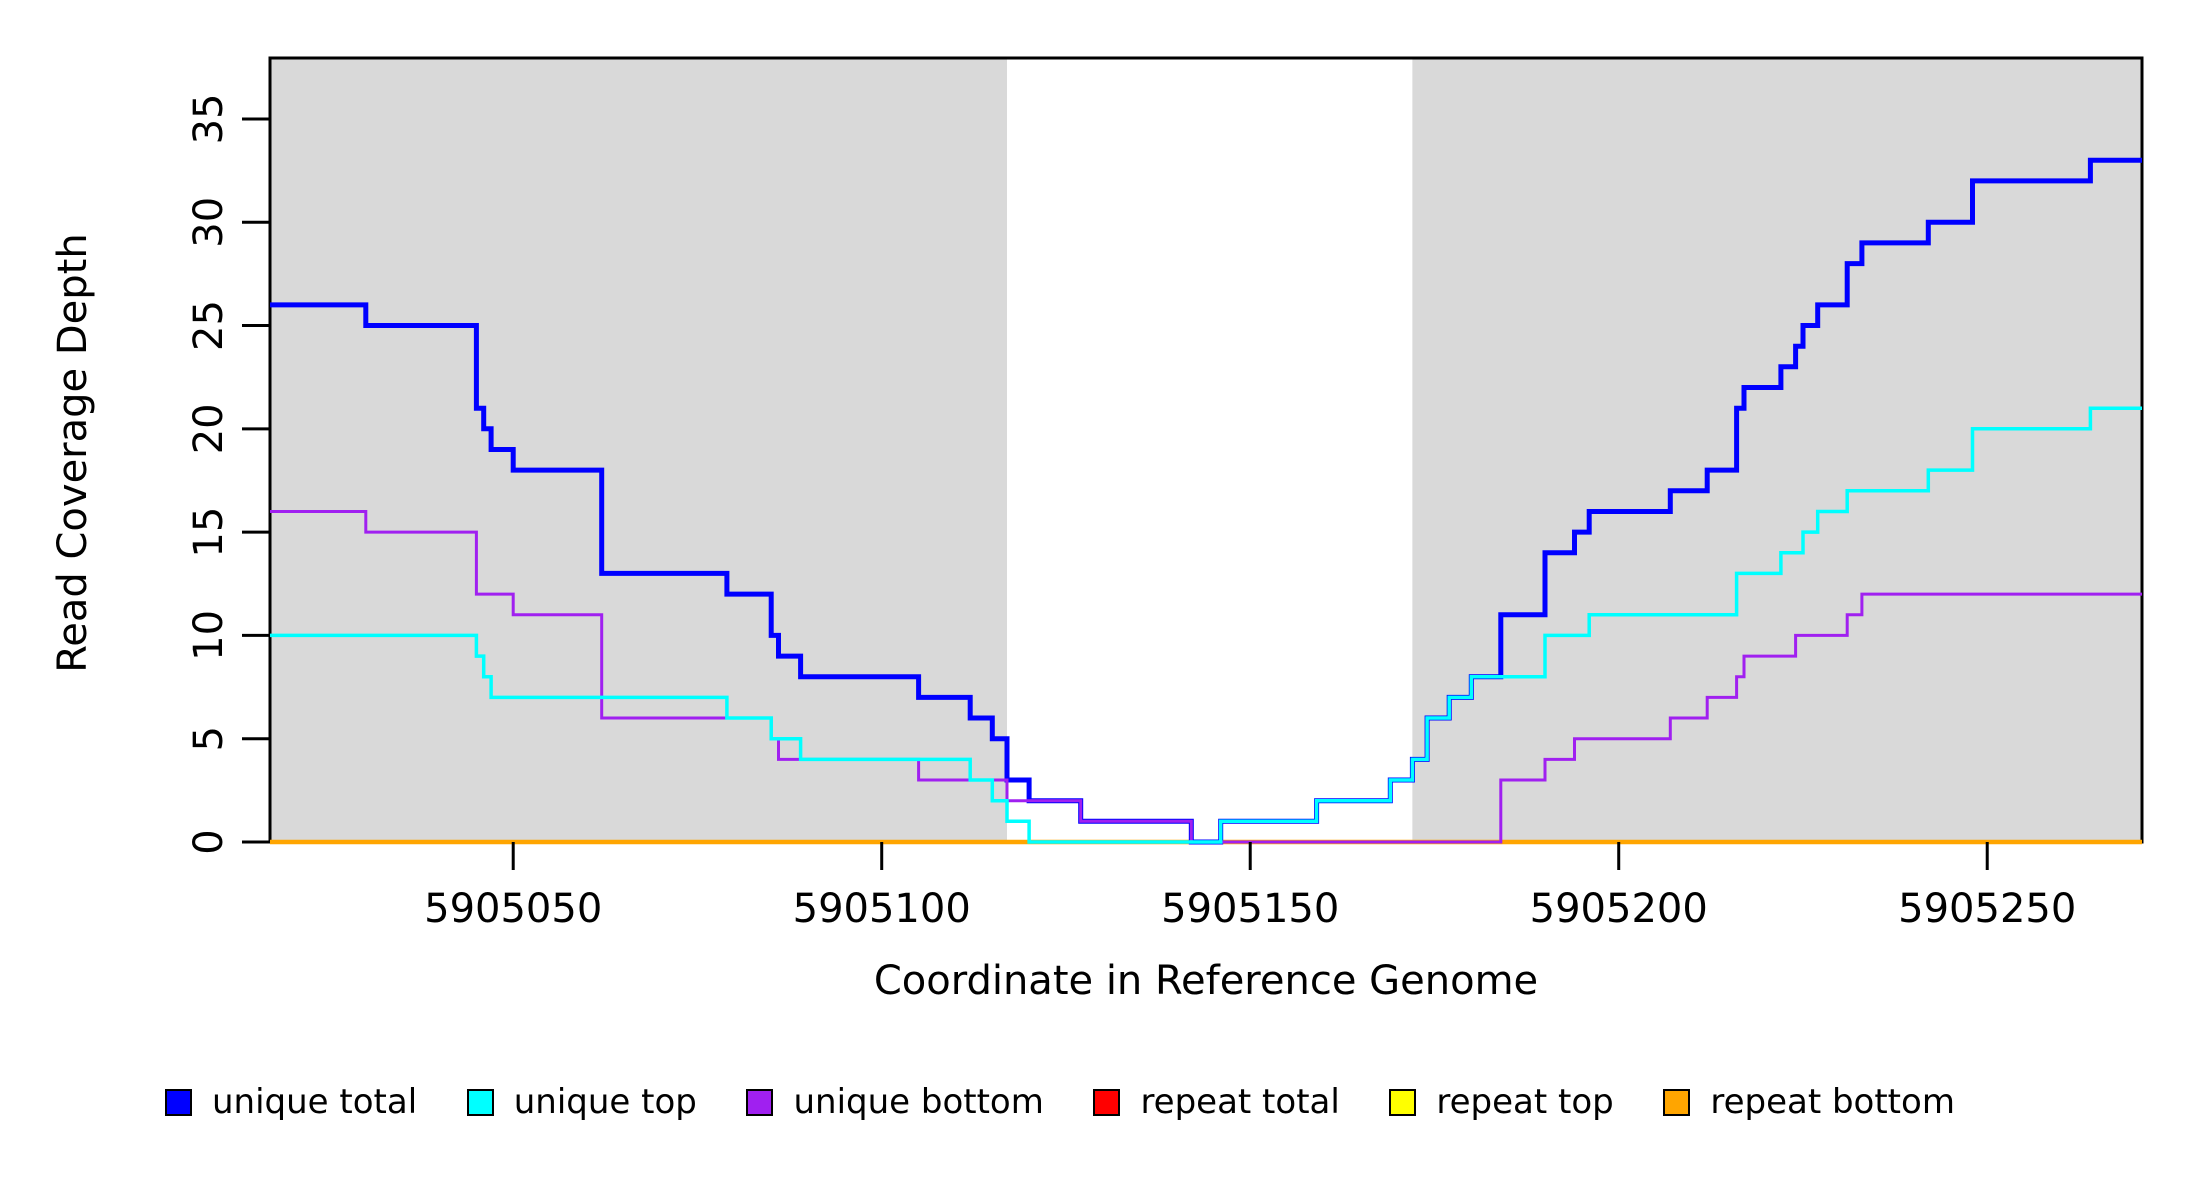 This screenshot has height=1200, width=2200. Describe the element at coordinates (209, 841) in the screenshot. I see `y-tick-label: 0` at that location.